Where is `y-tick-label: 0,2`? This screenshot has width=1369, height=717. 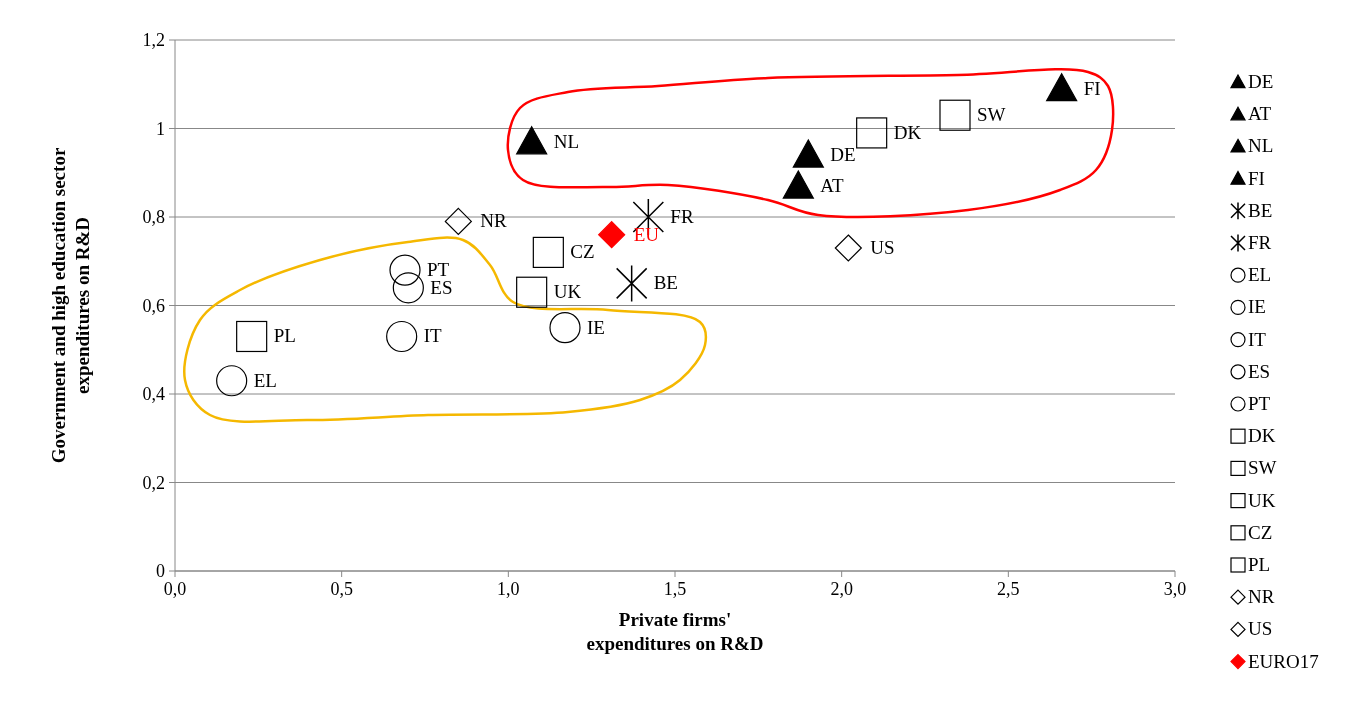
y-tick-label: 0,2 is located at coordinates (153, 482).